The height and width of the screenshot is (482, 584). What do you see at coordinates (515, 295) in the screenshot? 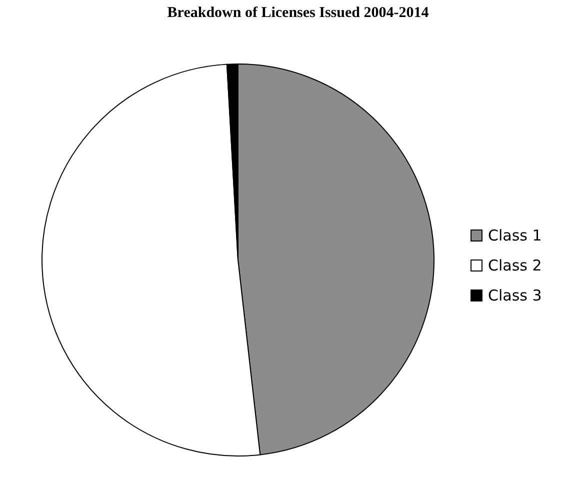
I see `legend-label: Class 3` at bounding box center [515, 295].